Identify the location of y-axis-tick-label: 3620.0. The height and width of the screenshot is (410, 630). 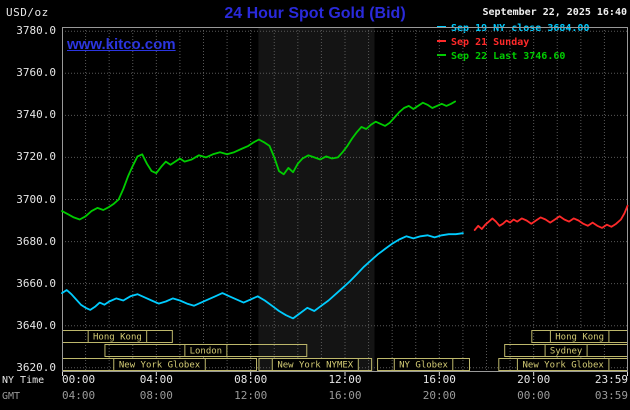
(36, 367).